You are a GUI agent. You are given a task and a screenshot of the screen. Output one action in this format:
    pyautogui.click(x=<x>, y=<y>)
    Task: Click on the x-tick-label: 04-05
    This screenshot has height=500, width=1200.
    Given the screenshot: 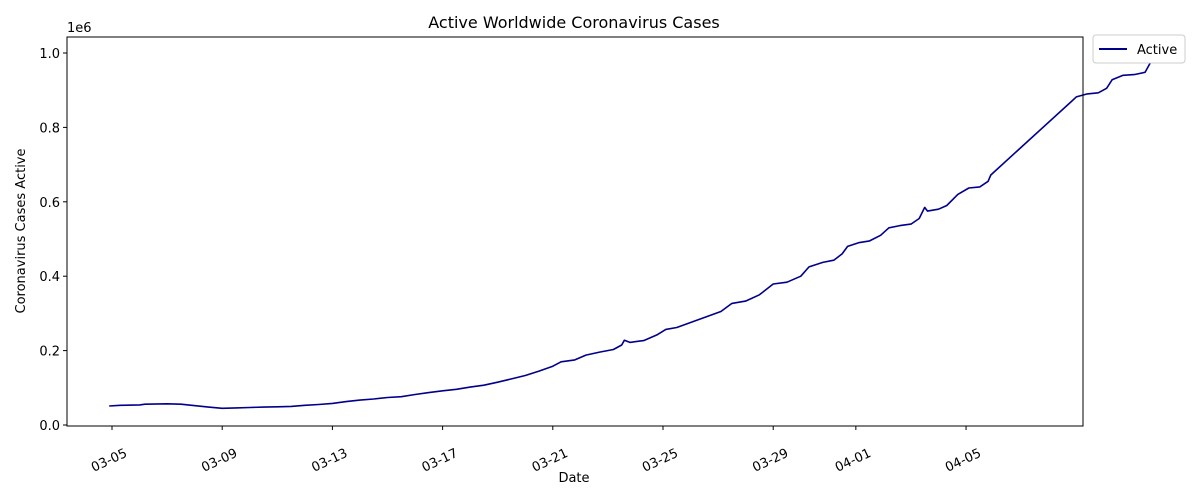 What is the action you would take?
    pyautogui.click(x=963, y=461)
    